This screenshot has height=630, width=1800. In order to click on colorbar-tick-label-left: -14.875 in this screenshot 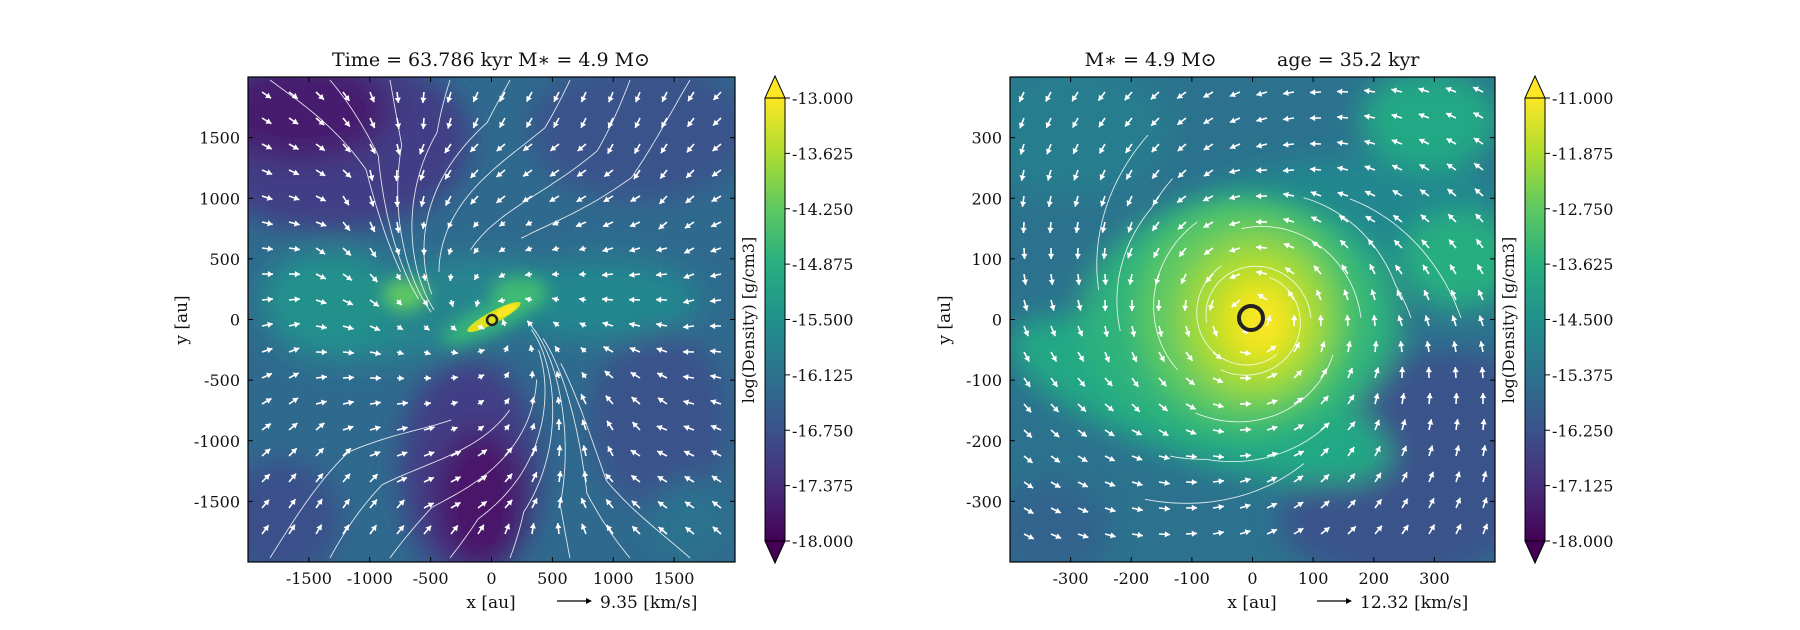, I will do `click(822, 264)`.